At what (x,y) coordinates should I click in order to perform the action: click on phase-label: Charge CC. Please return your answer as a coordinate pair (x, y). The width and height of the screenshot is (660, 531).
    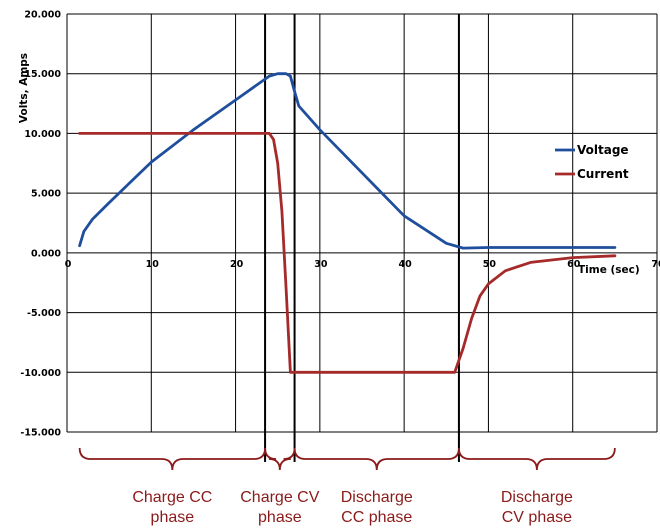
    Looking at the image, I should click on (172, 497).